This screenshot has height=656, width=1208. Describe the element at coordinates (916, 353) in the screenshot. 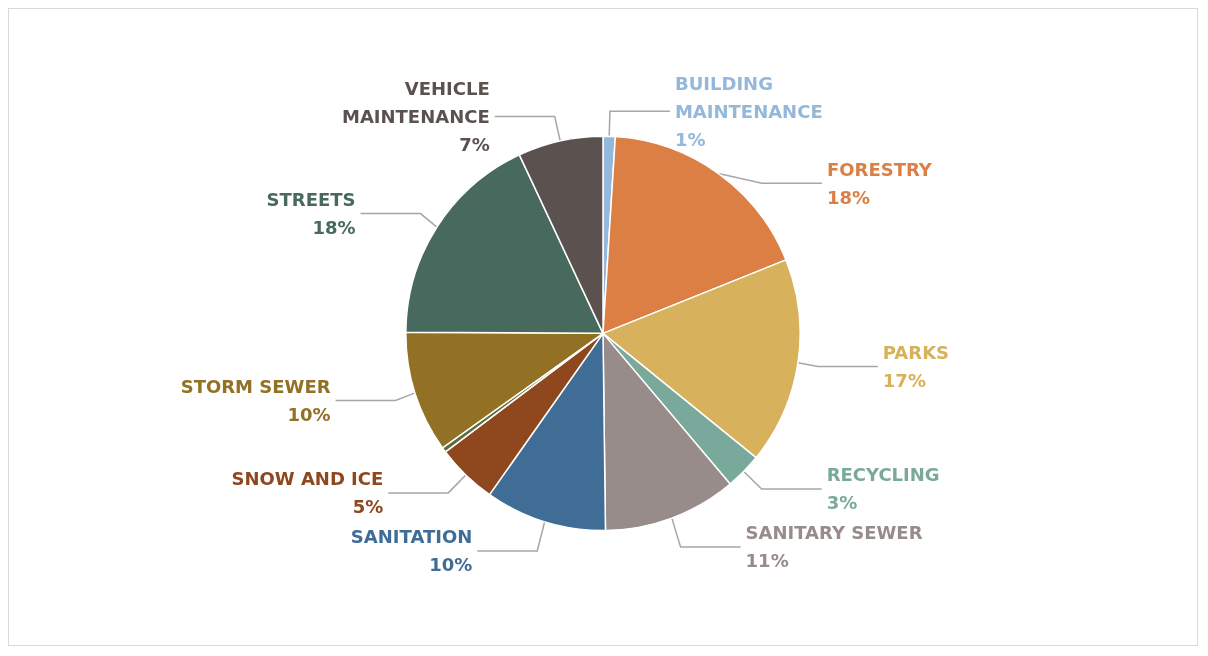

I see `slice-label: PARKS` at that location.